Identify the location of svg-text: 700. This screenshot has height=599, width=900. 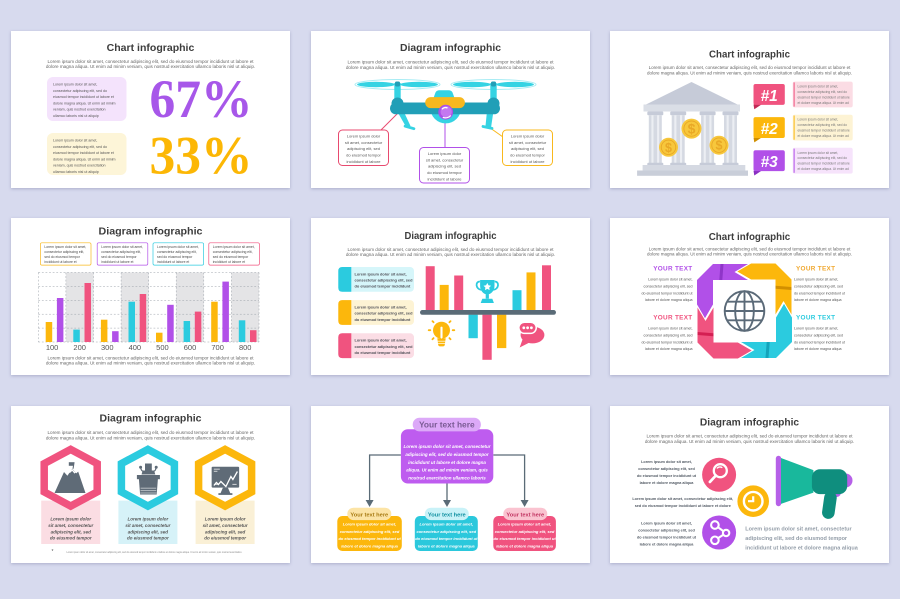
(217, 347).